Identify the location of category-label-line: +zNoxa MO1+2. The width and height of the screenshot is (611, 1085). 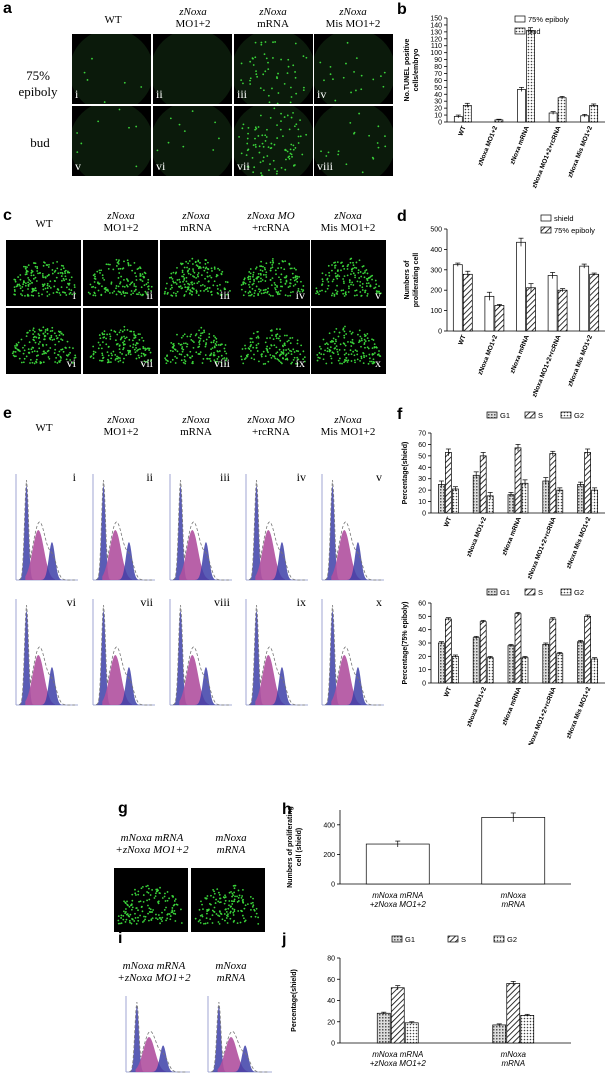
(398, 1063).